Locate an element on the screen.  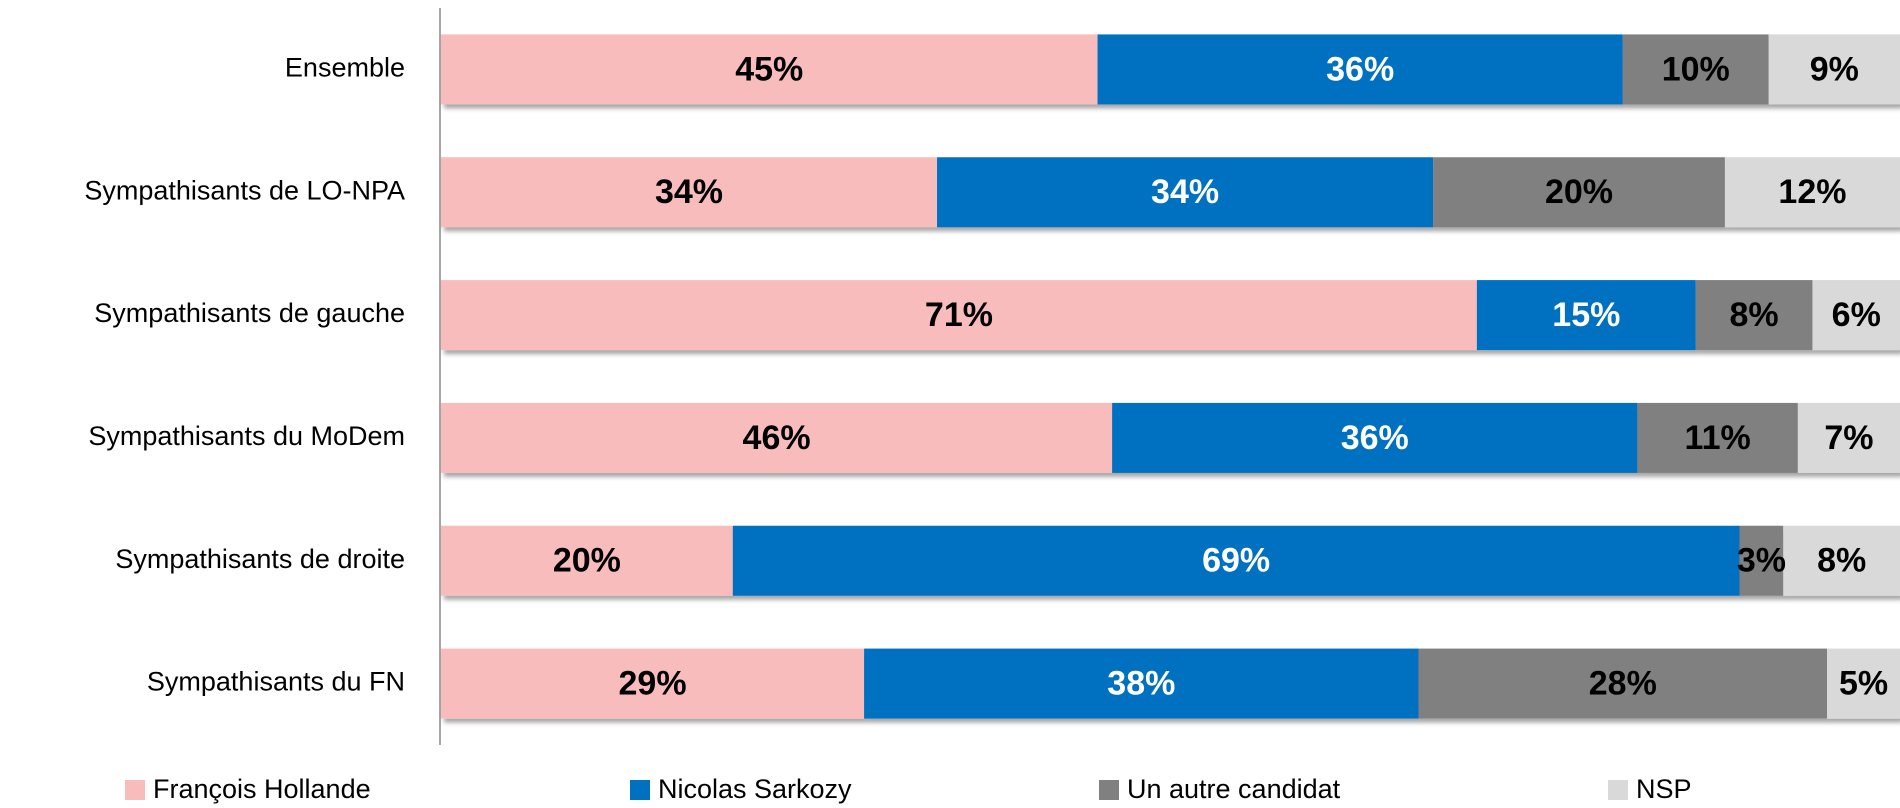
category-label: Sympathisants du FN is located at coordinates (276, 682).